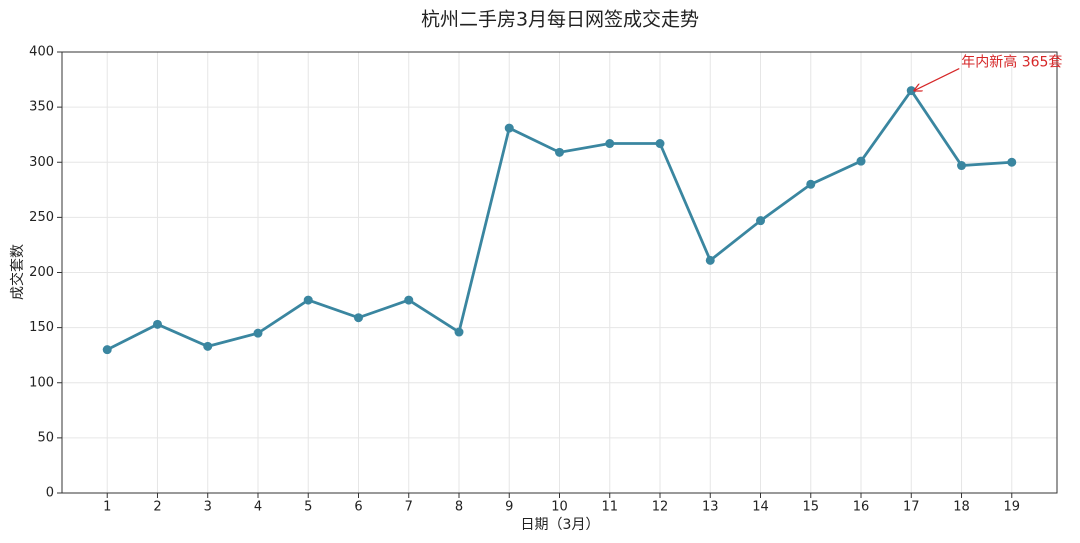 The width and height of the screenshot is (1080, 543). I want to click on x-tick-label: 3, so click(208, 507).